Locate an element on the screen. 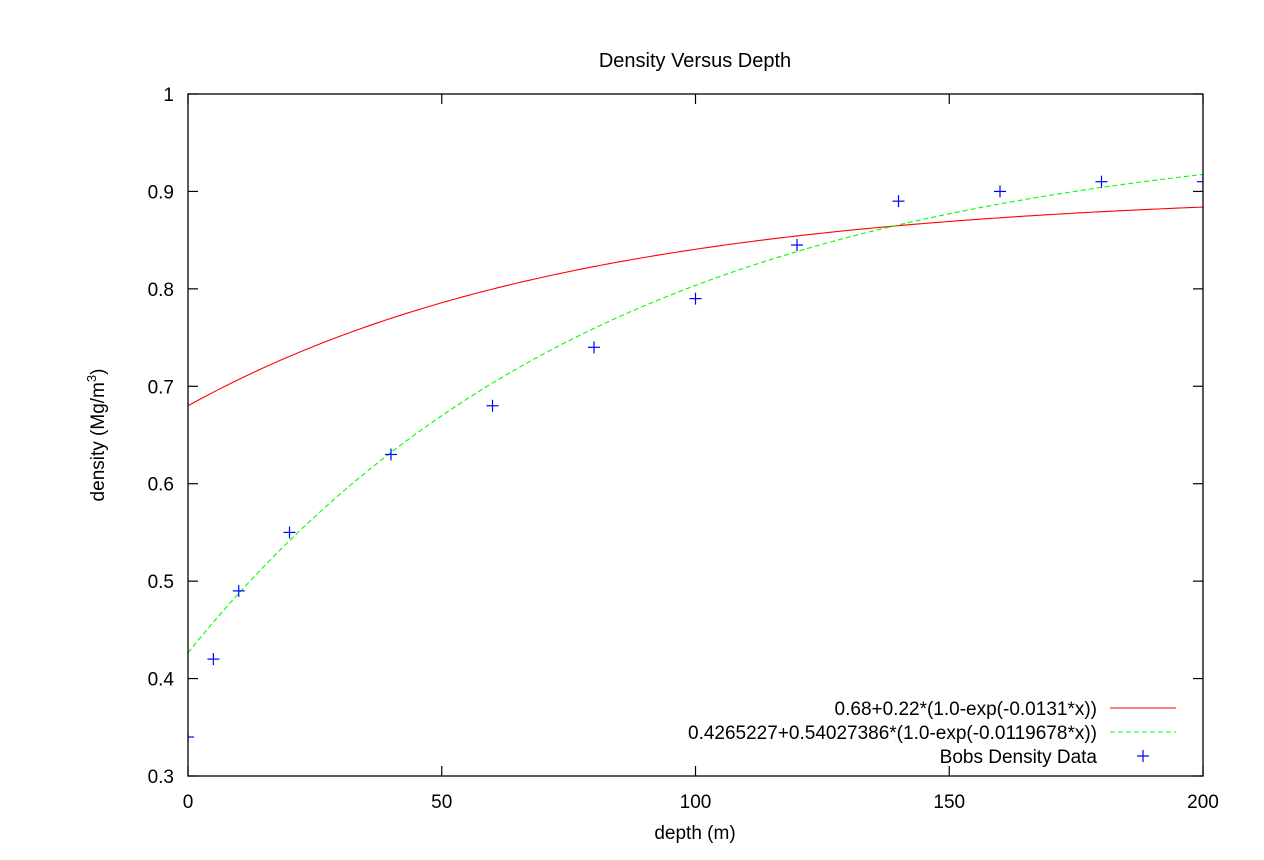 Image resolution: width=1264 pixels, height=860 pixels. x-axis-label: depth (m) is located at coordinates (694, 833).